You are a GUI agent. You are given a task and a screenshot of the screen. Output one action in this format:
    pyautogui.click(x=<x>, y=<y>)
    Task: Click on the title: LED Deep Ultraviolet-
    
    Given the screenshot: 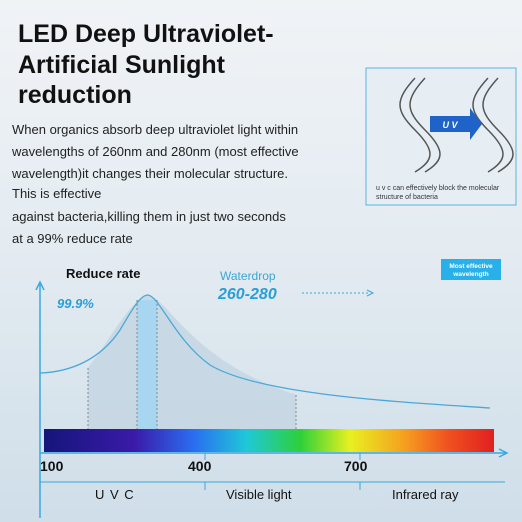 What is the action you would take?
    pyautogui.click(x=146, y=34)
    